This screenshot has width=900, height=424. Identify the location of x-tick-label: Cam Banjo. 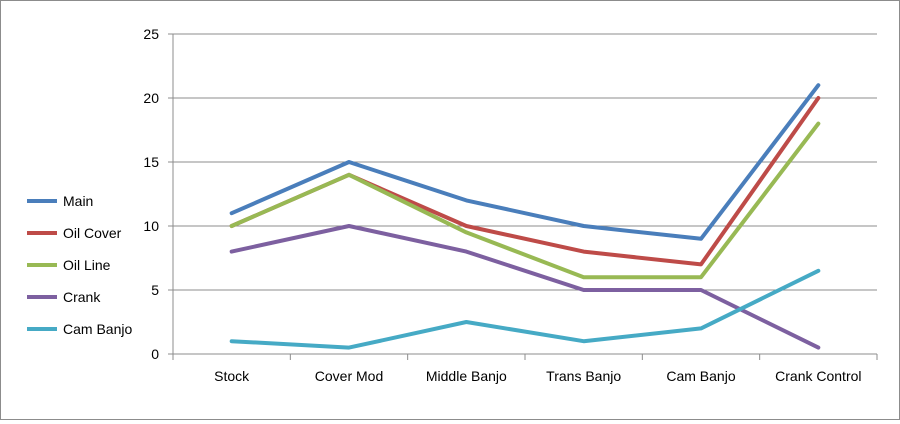
(700, 376).